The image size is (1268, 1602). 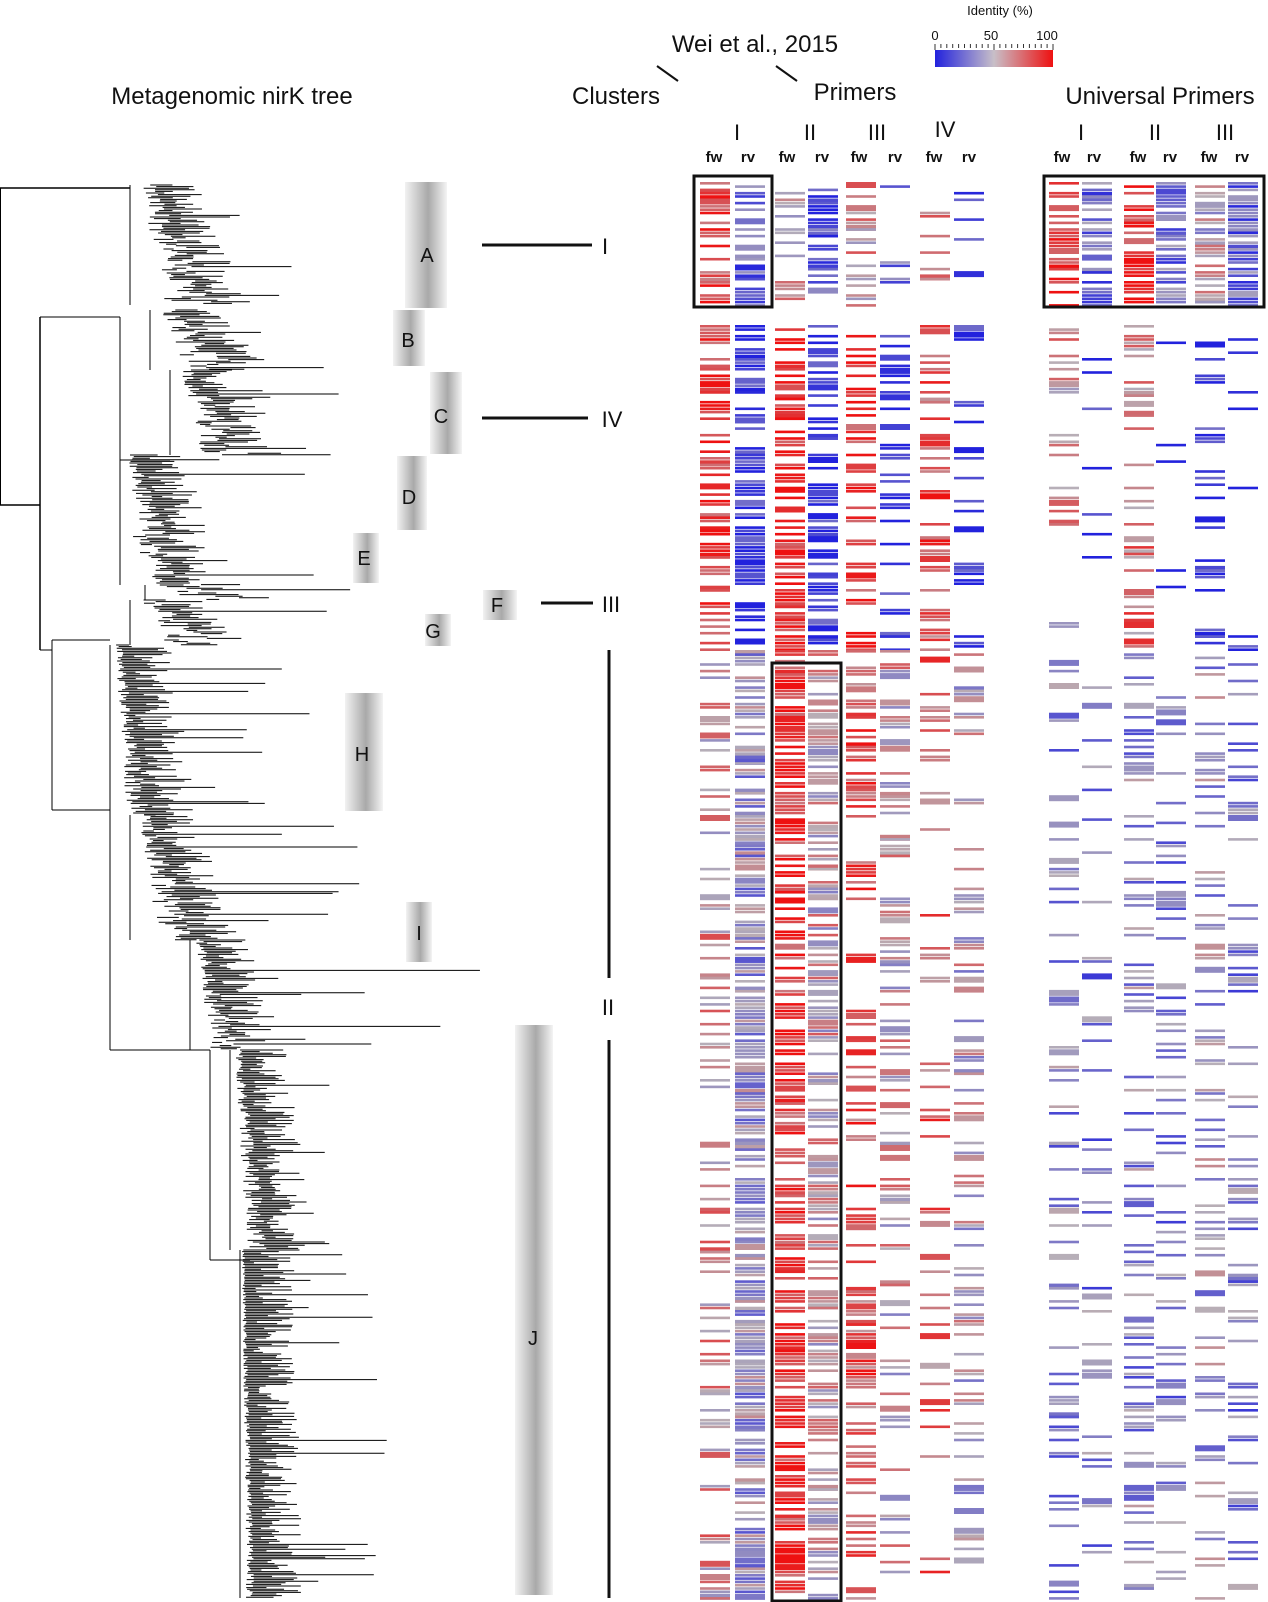 I want to click on cluster-assignments: I IV III II, so click(x=552, y=916).